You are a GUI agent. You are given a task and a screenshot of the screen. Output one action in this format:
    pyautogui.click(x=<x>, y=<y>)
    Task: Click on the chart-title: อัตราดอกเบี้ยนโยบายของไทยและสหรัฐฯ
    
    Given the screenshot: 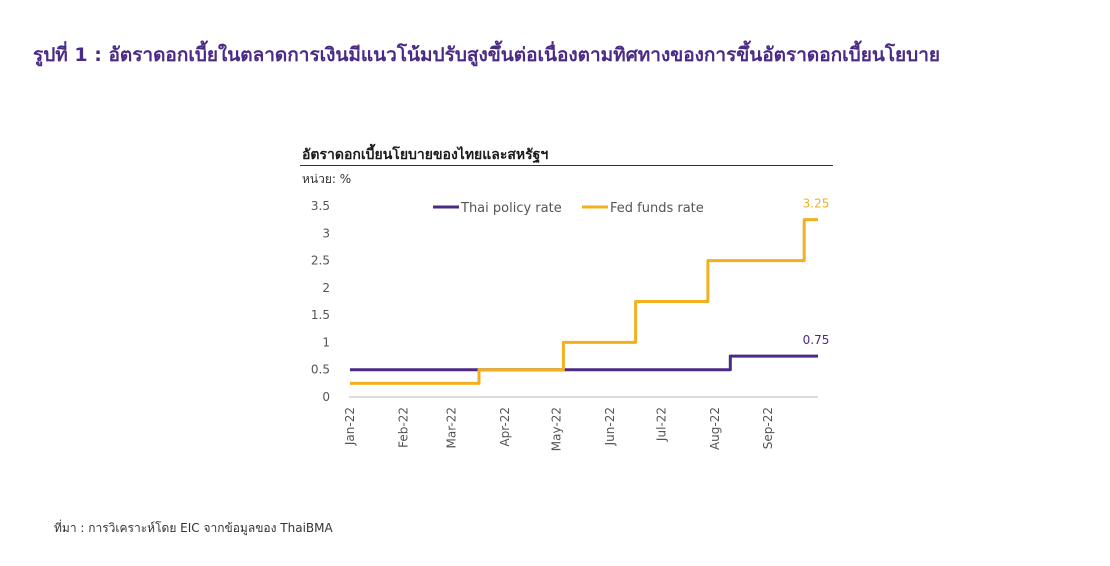 What is the action you would take?
    pyautogui.click(x=425, y=155)
    